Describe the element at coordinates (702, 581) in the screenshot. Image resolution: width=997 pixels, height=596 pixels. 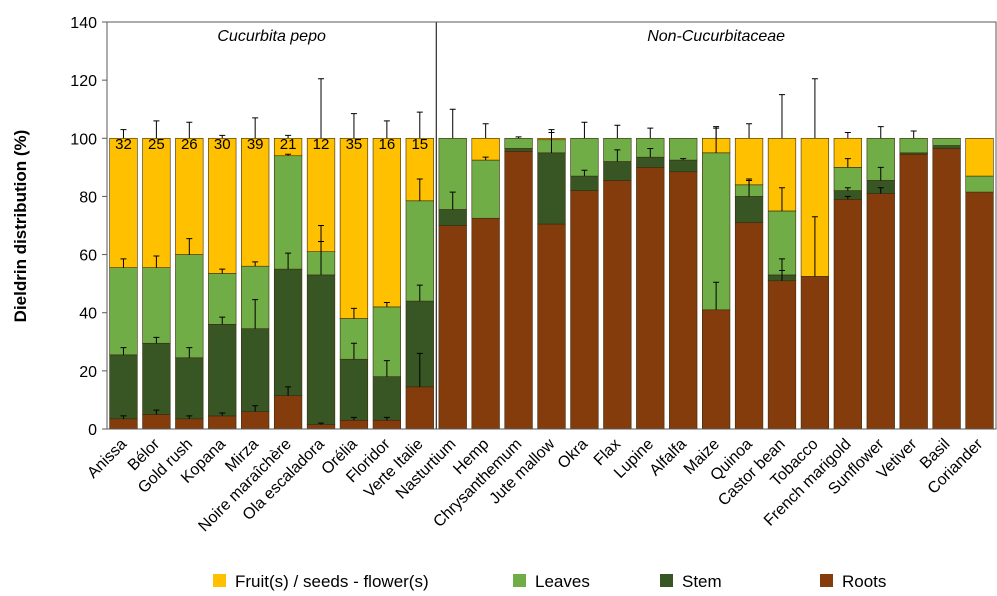
I see `legend-label: Stem` at that location.